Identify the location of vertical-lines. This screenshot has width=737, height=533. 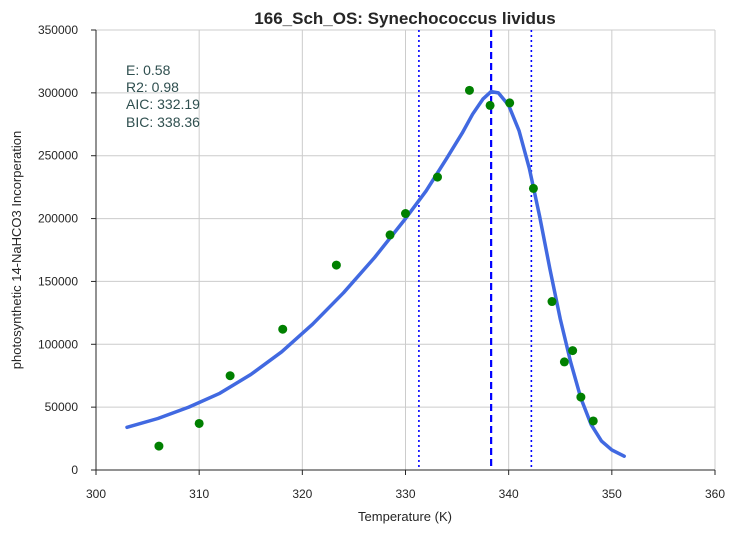
(475, 250).